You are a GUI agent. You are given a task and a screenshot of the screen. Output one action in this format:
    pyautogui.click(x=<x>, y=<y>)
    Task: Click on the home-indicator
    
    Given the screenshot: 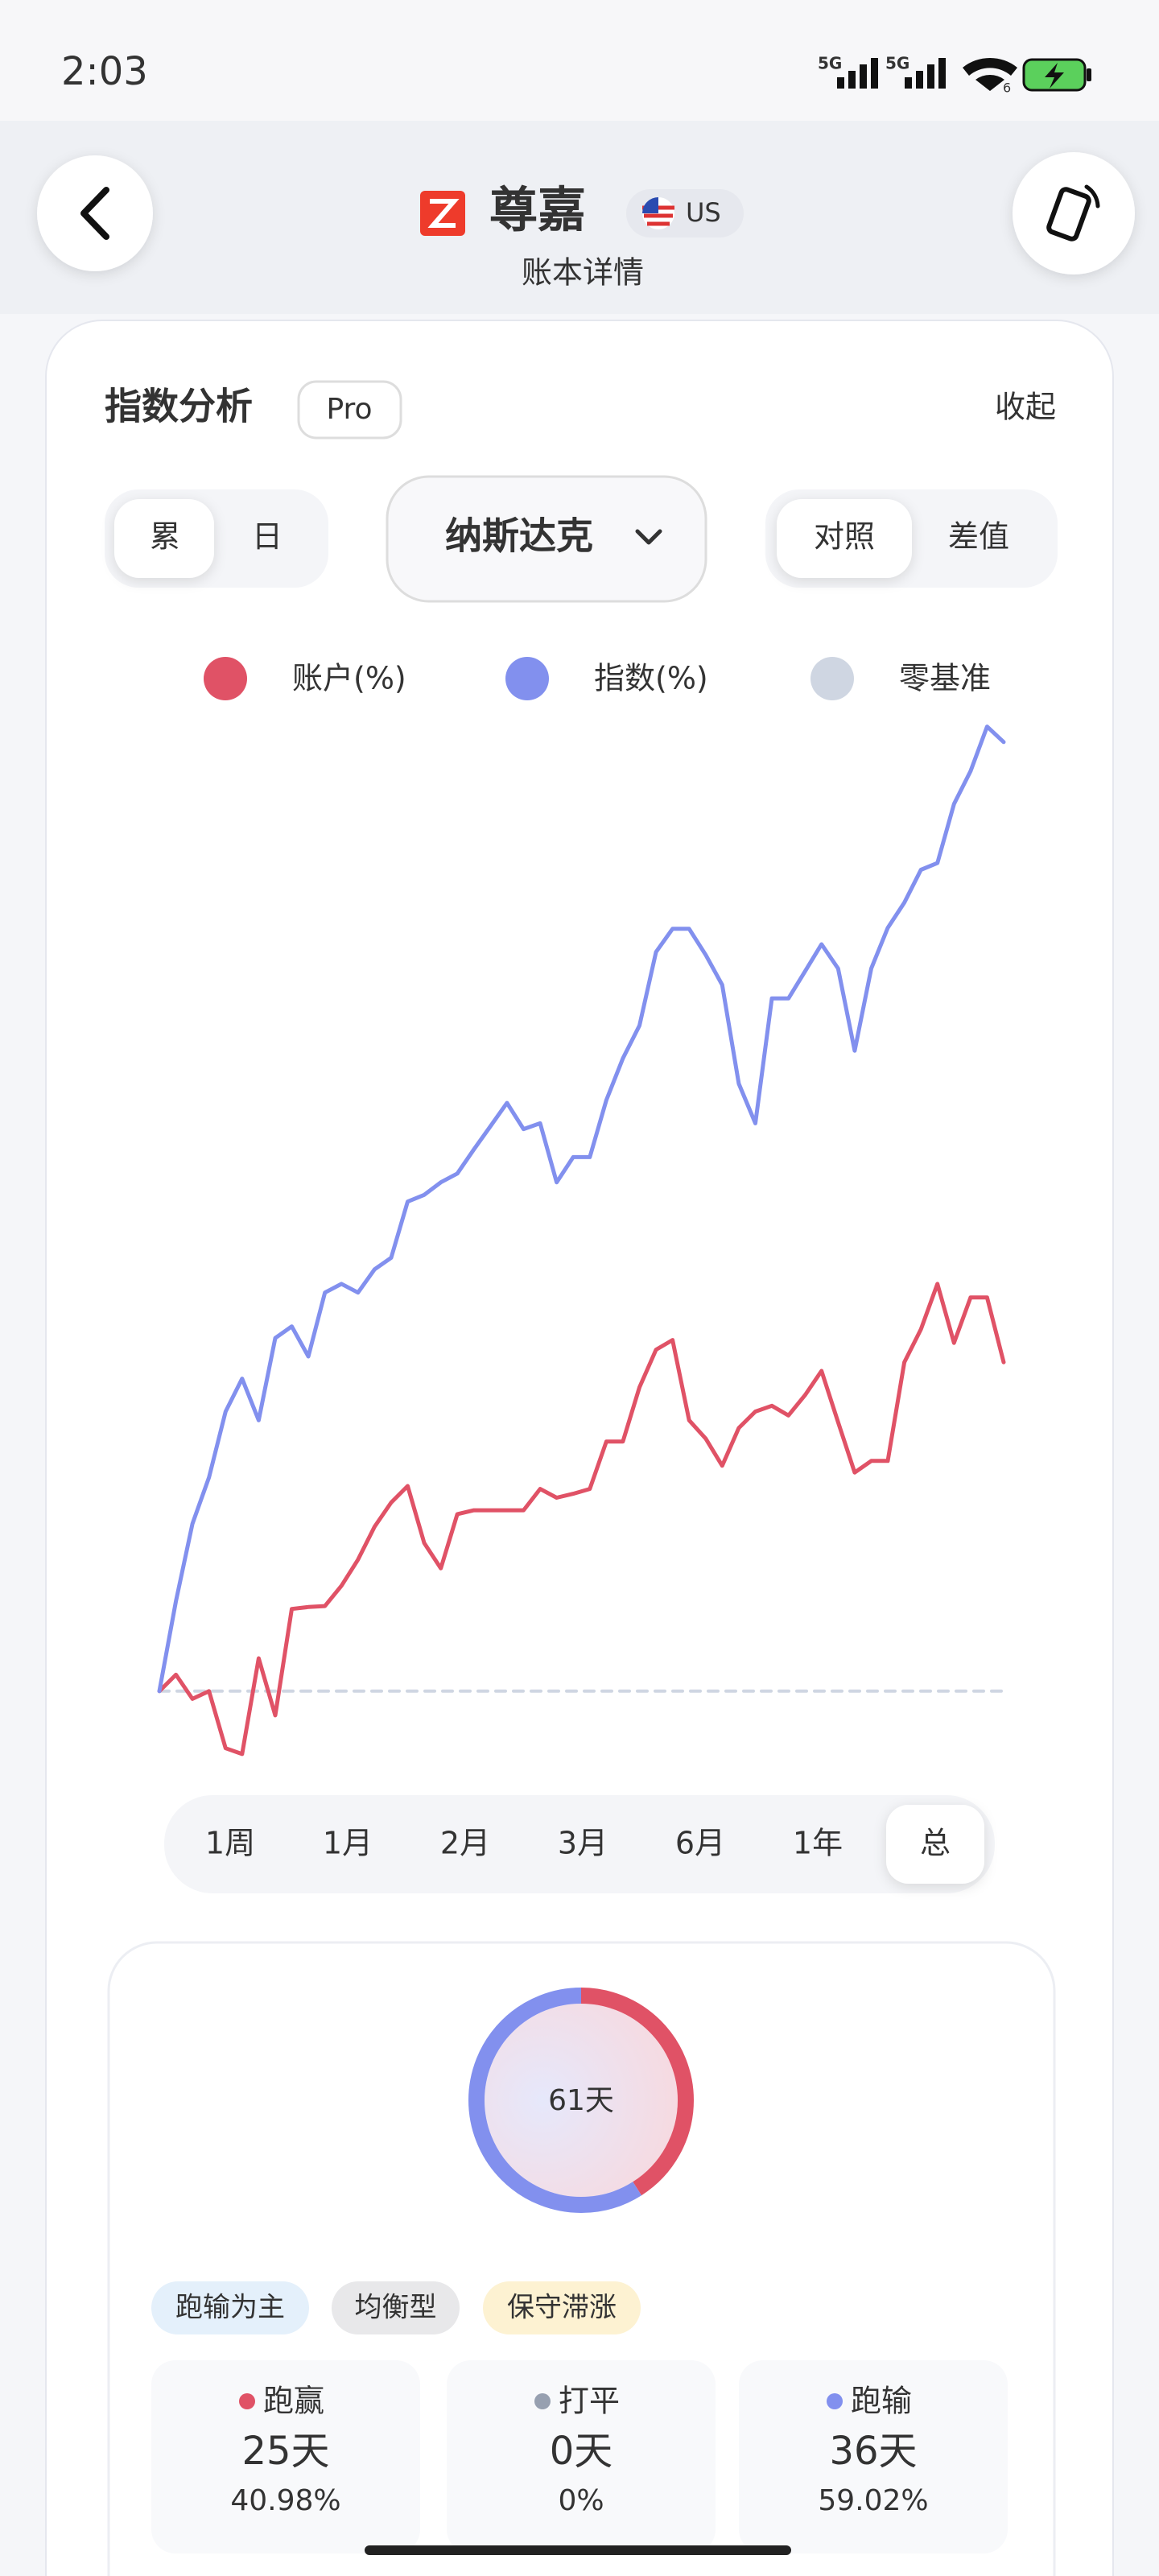 What is the action you would take?
    pyautogui.click(x=578, y=2550)
    